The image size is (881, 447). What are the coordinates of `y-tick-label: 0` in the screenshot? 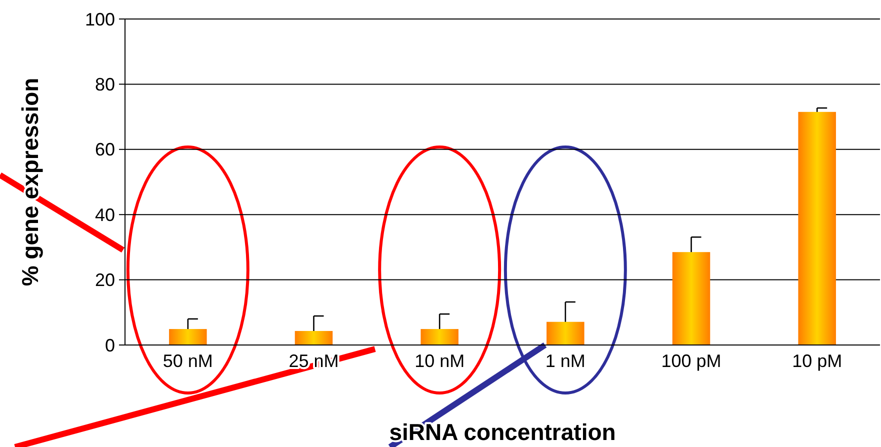 It's located at (109, 345).